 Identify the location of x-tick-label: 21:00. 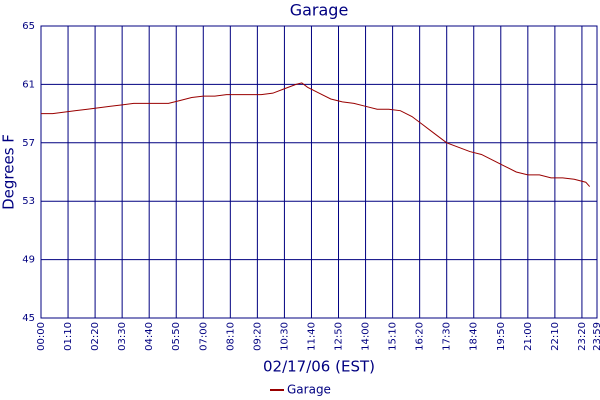
(528, 336).